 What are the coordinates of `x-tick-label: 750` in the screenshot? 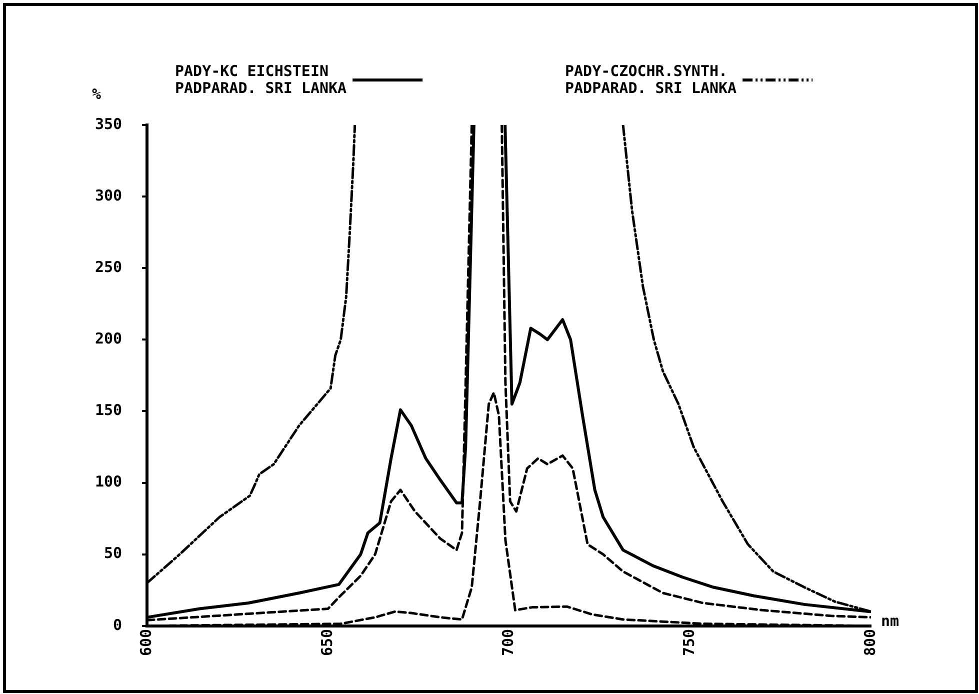 It's located at (689, 642).